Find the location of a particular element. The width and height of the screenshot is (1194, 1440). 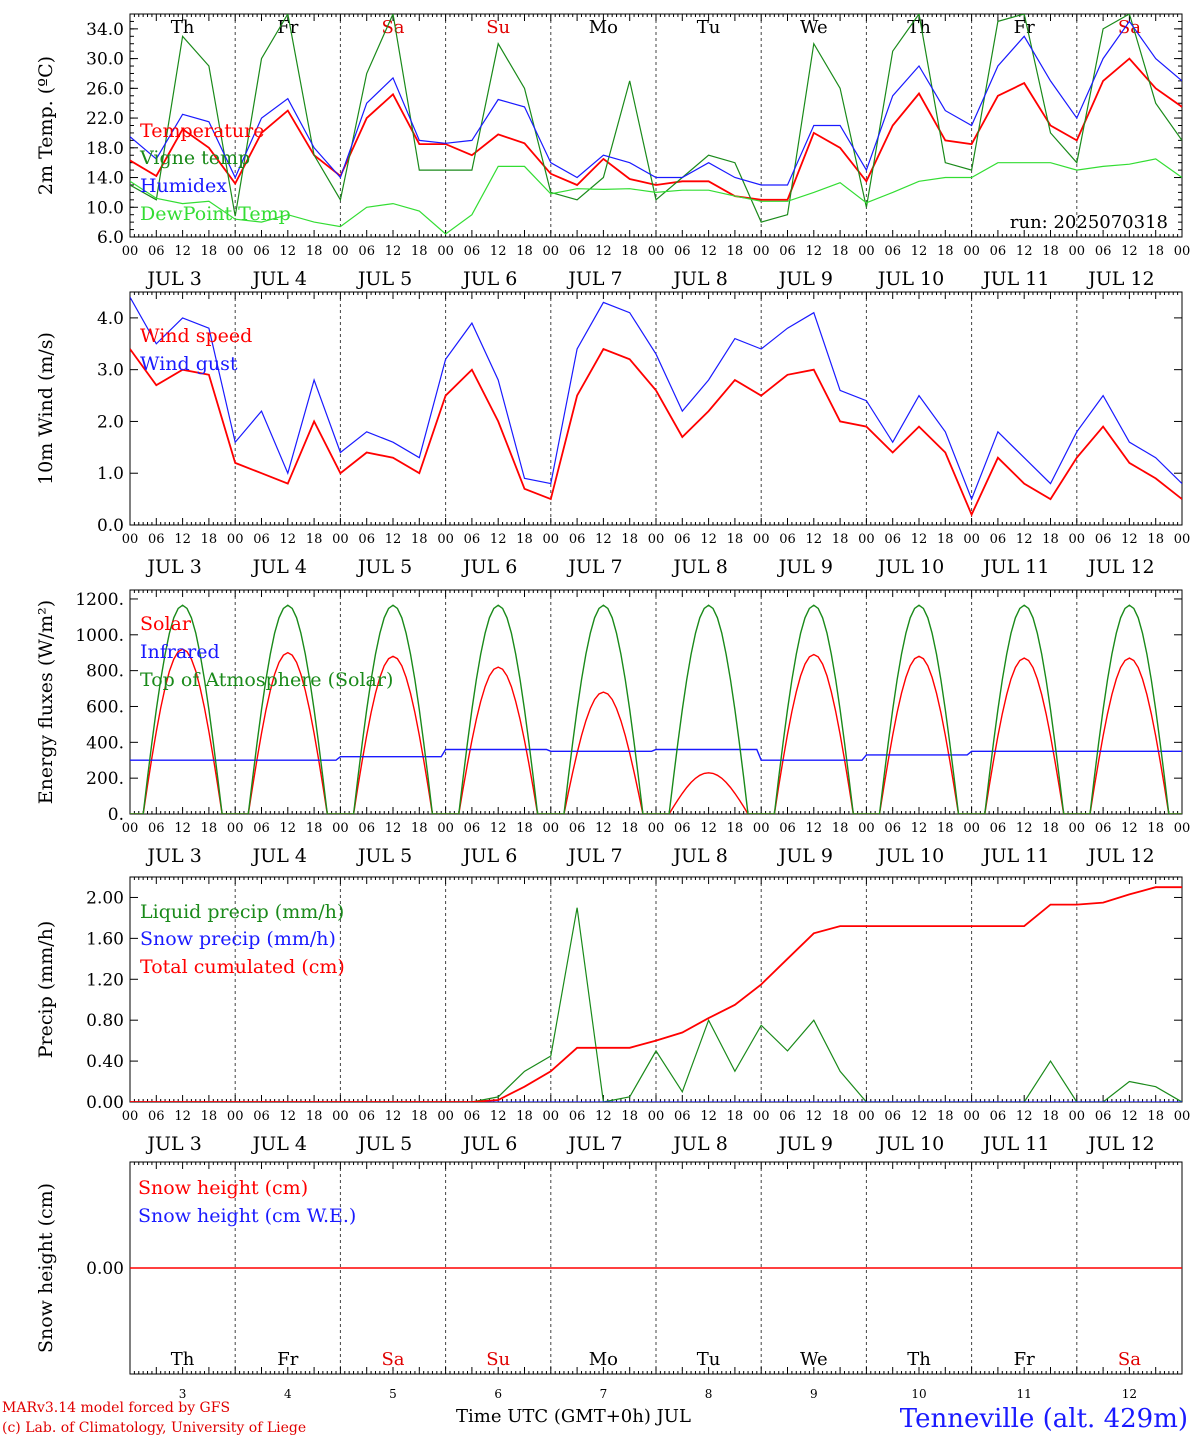

day-number-label: 4 is located at coordinates (288, 1394).